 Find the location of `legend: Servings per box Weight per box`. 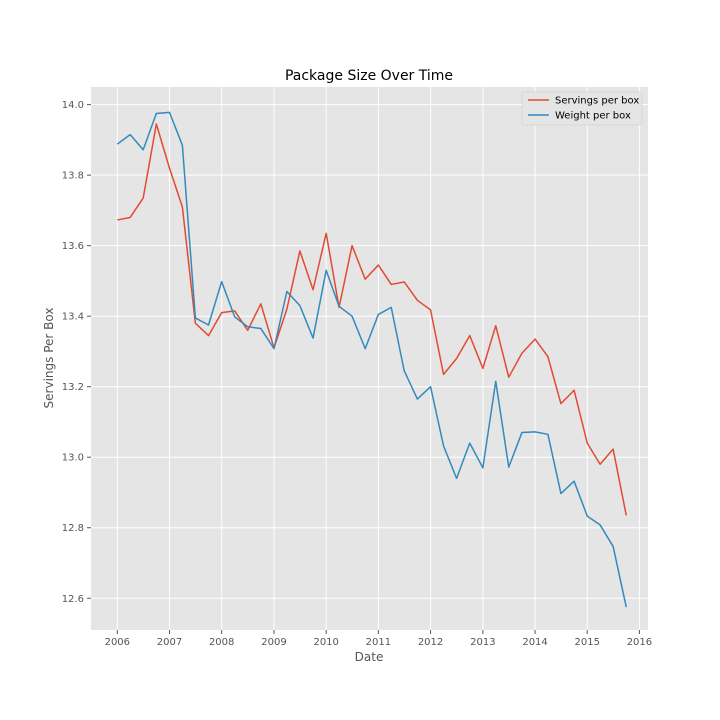

legend: Servings per box Weight per box is located at coordinates (582, 108).